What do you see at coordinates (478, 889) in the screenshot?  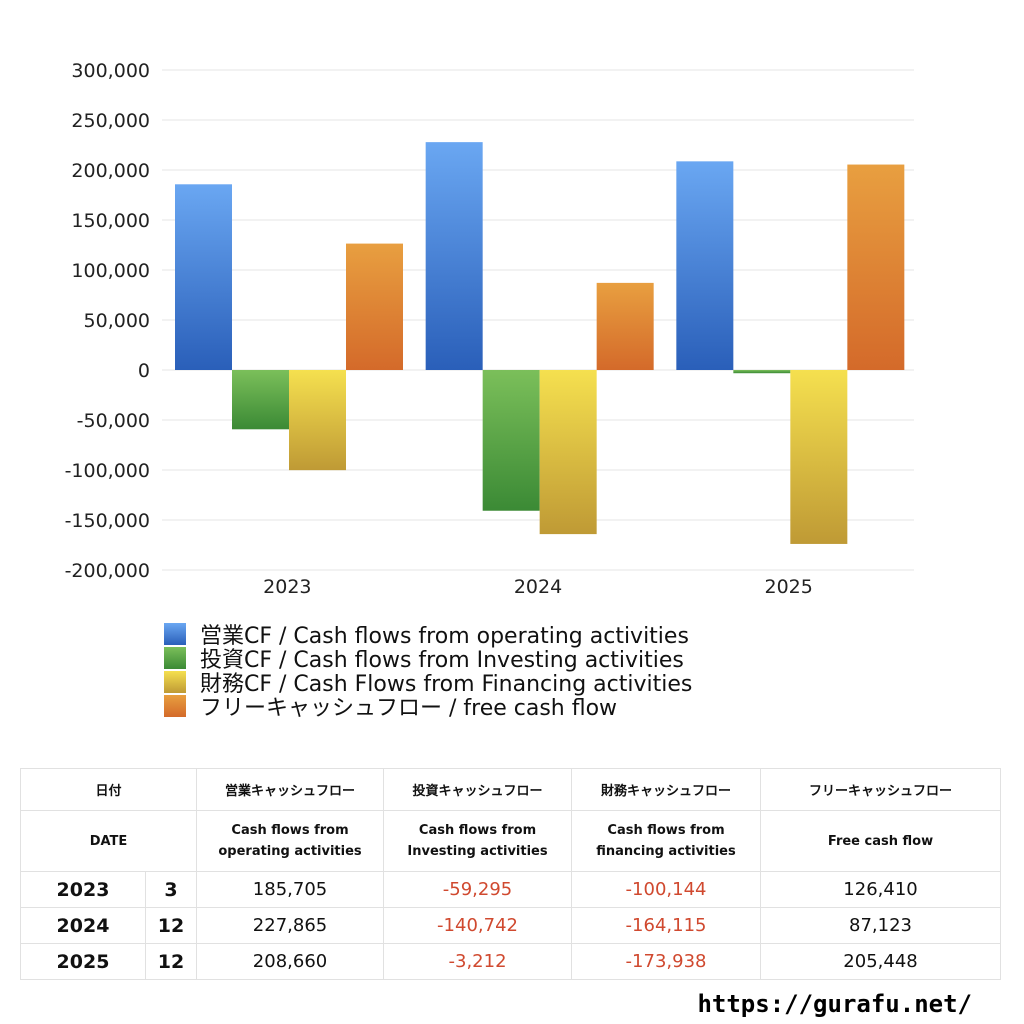 I see `row-investing: -59,295` at bounding box center [478, 889].